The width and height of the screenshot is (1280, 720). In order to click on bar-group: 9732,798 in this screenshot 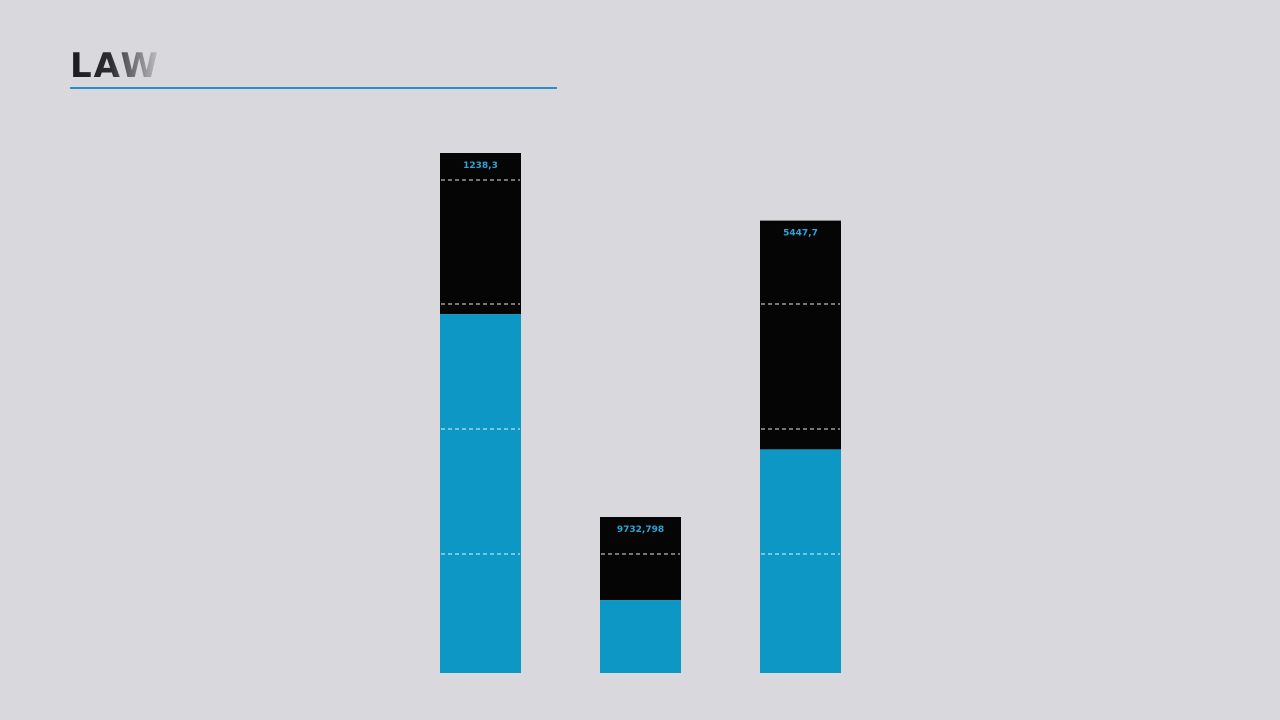, I will do `click(640, 595)`.